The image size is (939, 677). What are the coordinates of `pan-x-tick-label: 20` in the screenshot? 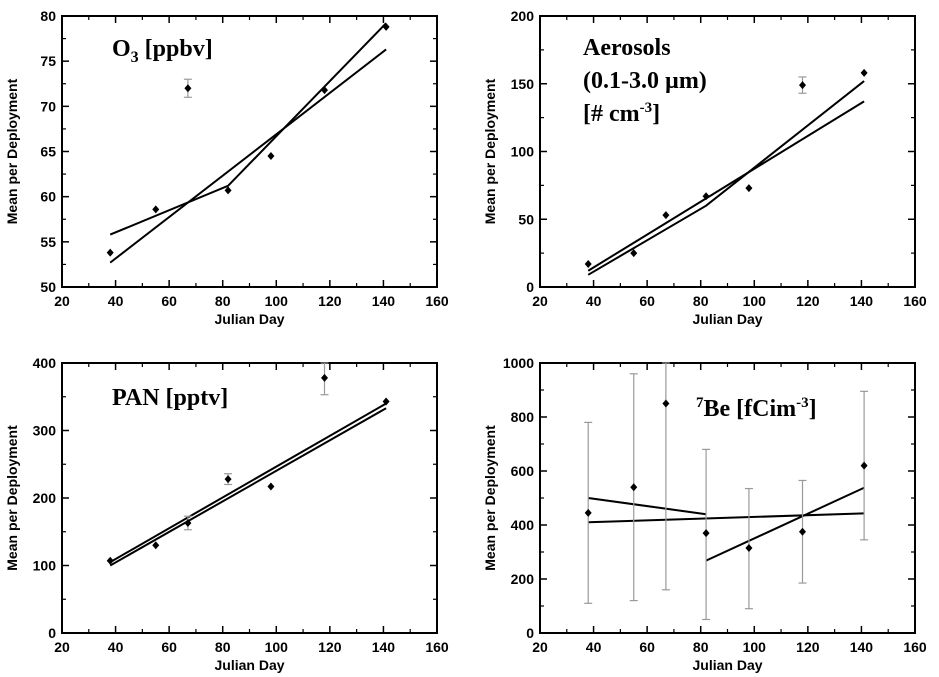 It's located at (62, 647).